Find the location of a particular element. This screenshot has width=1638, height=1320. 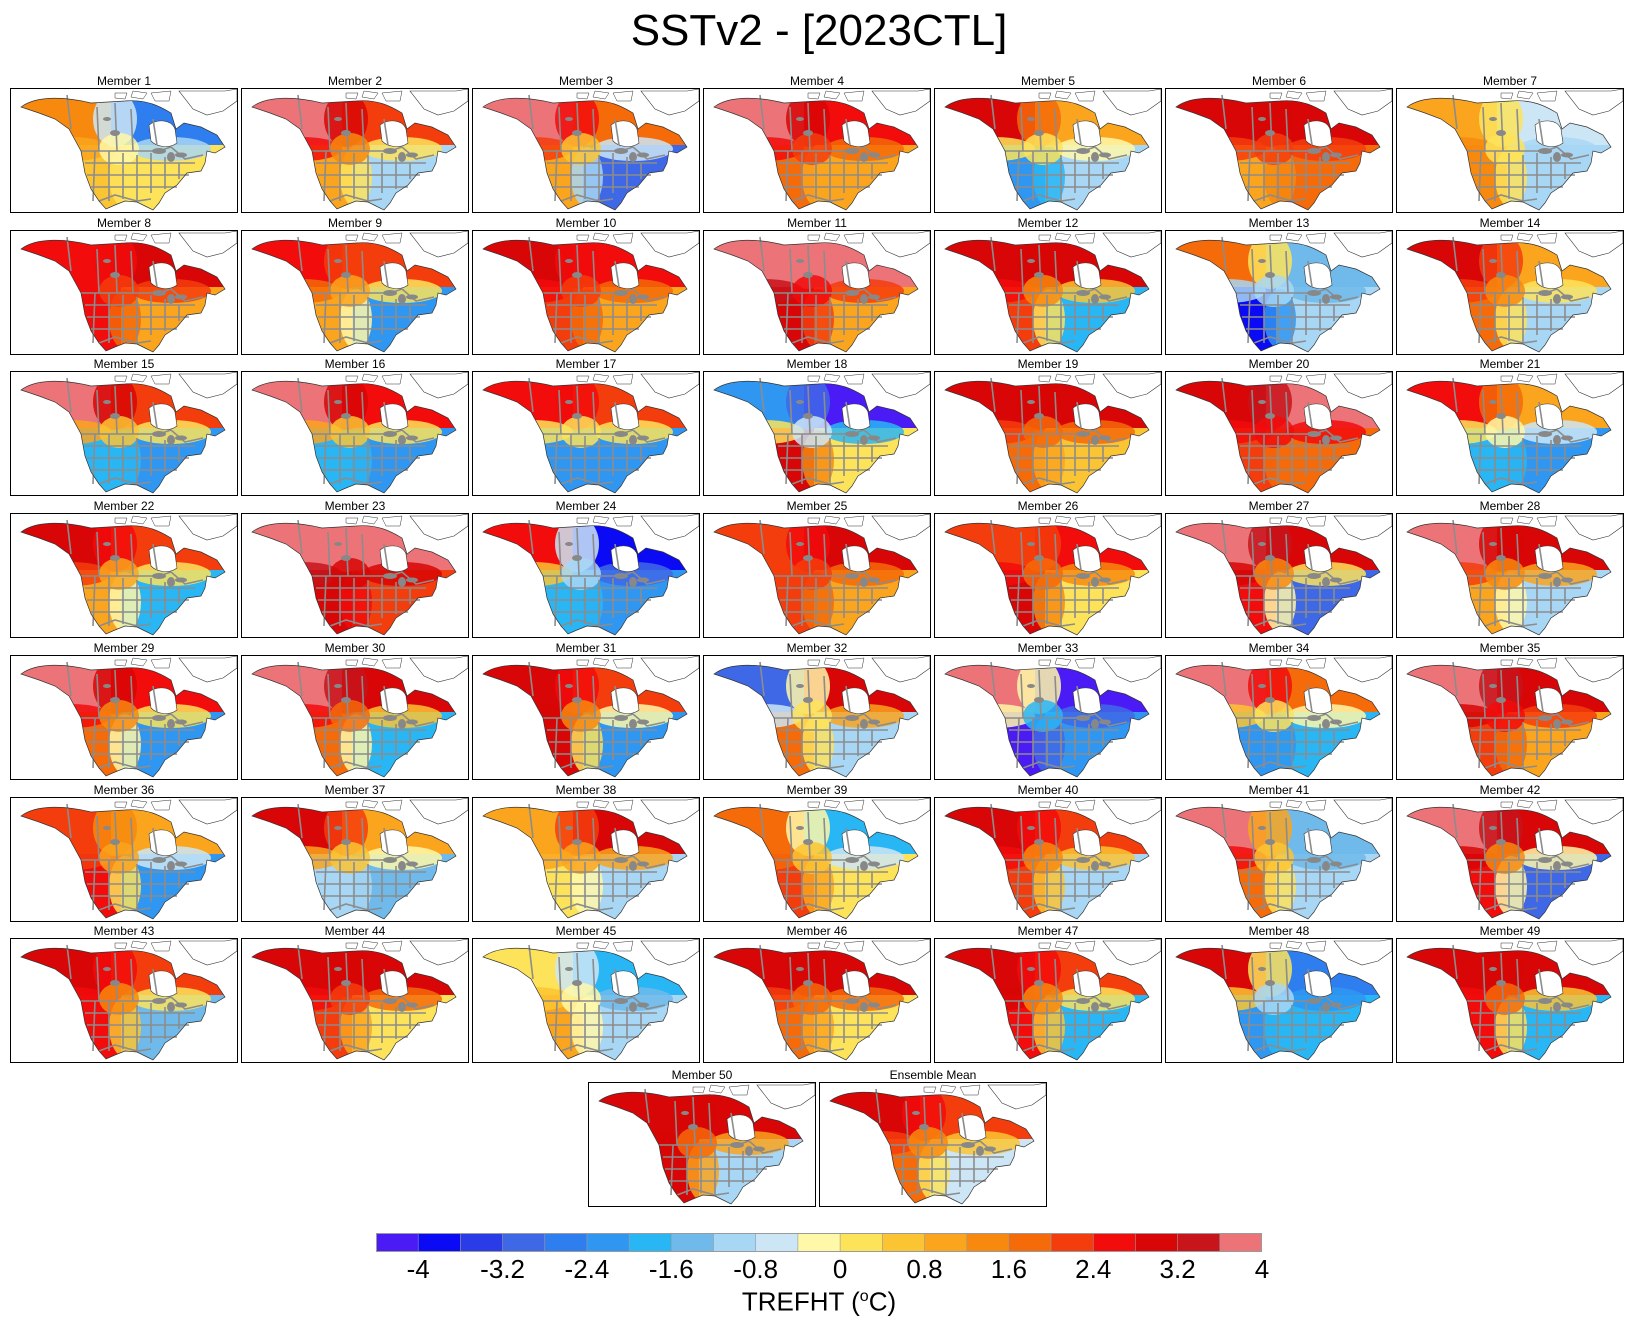

panel-title: Member 30 is located at coordinates (355, 648).